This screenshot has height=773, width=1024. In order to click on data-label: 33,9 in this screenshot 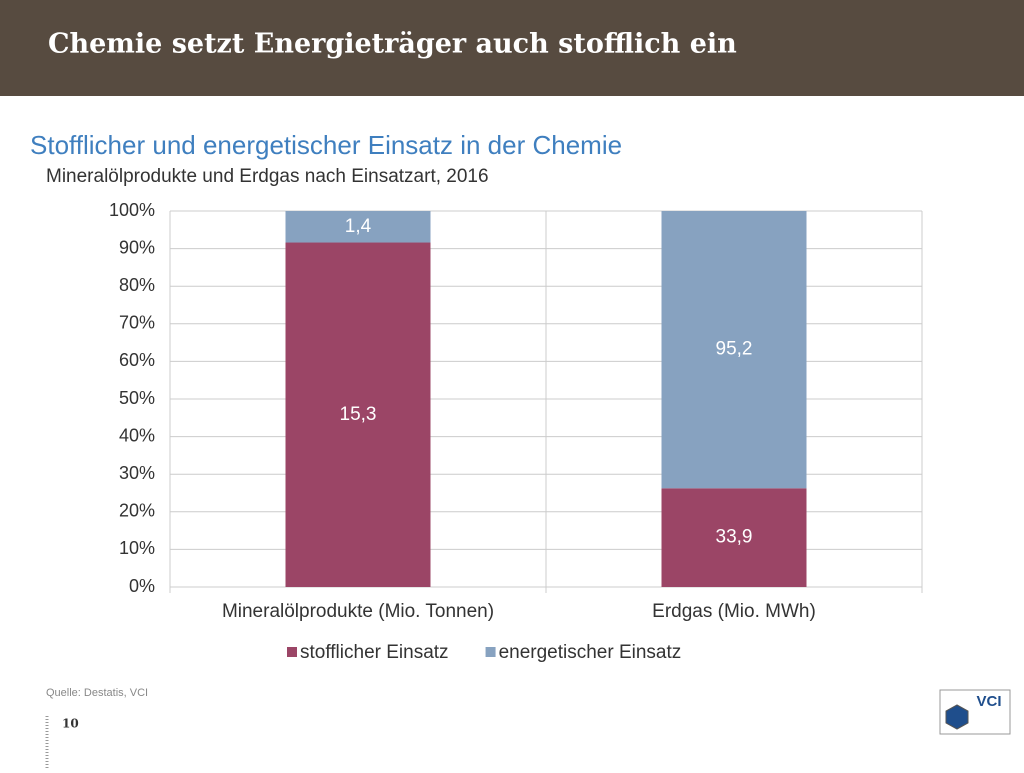, I will do `click(734, 537)`.